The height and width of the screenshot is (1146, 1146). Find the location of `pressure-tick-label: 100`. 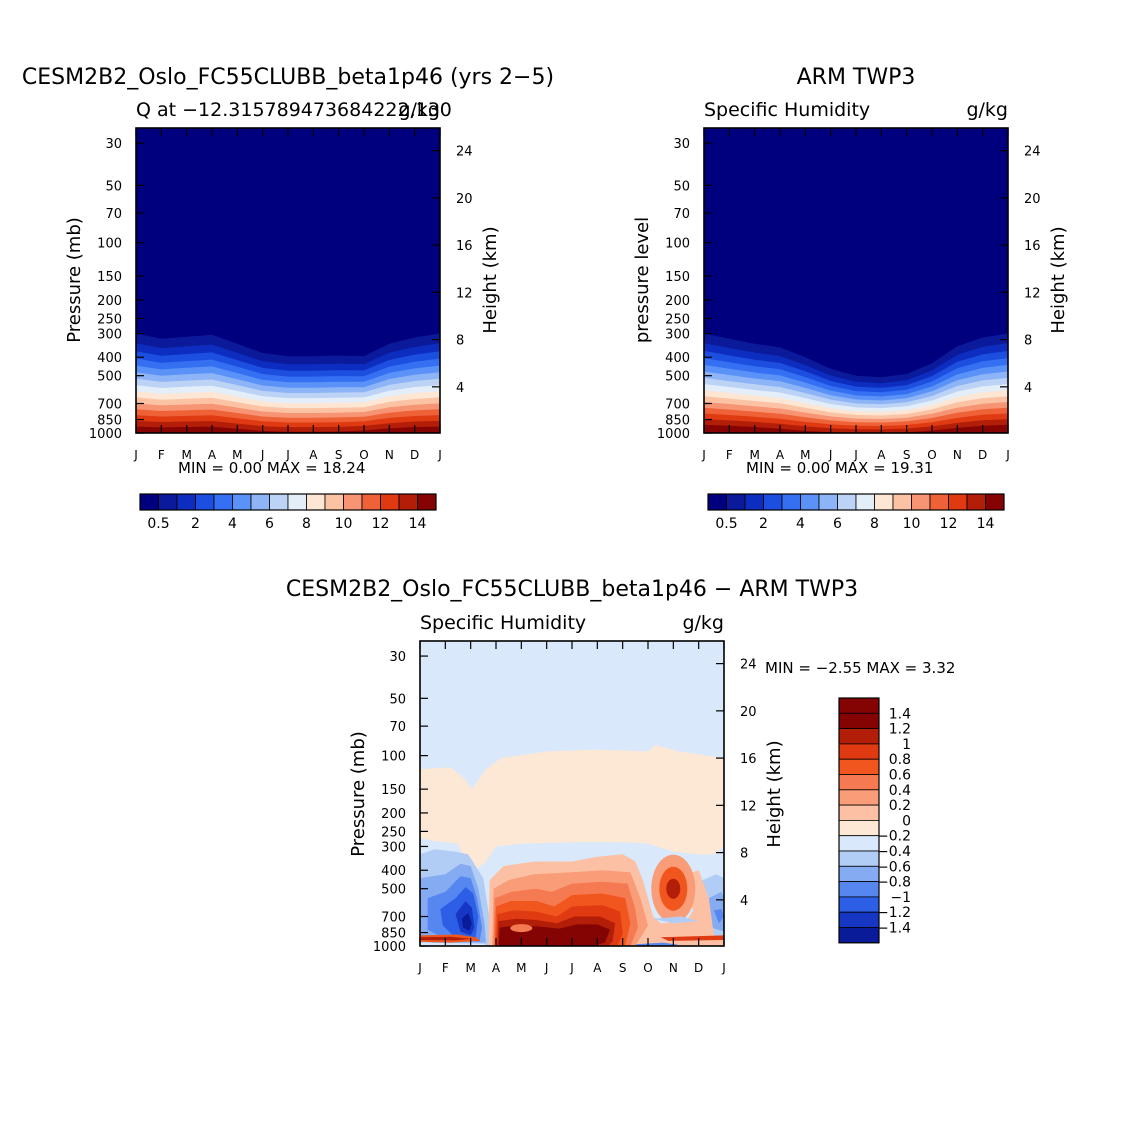

pressure-tick-label: 100 is located at coordinates (393, 757).